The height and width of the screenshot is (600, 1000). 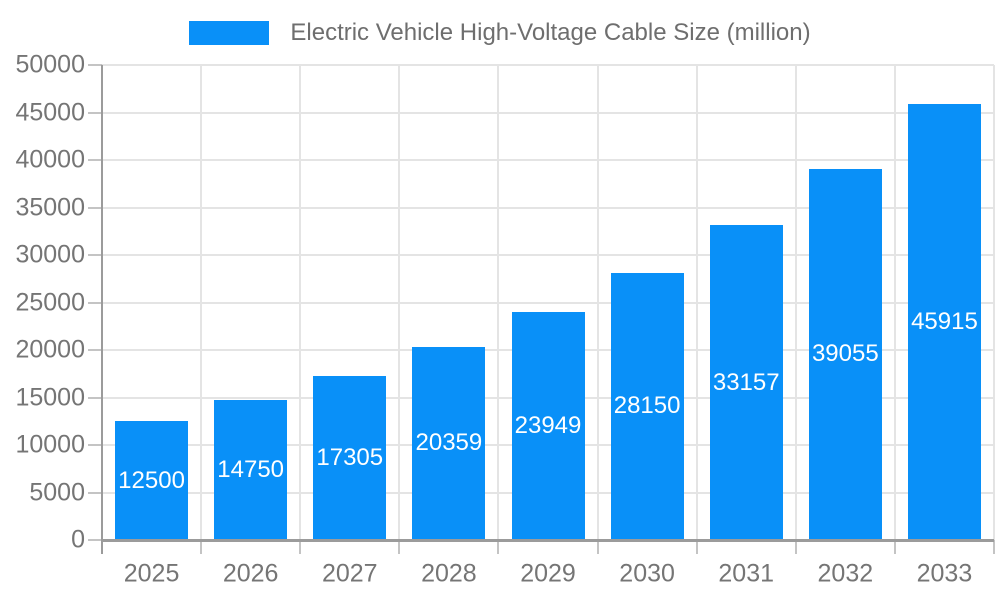 I want to click on bar-value-label: 33157, so click(x=746, y=382).